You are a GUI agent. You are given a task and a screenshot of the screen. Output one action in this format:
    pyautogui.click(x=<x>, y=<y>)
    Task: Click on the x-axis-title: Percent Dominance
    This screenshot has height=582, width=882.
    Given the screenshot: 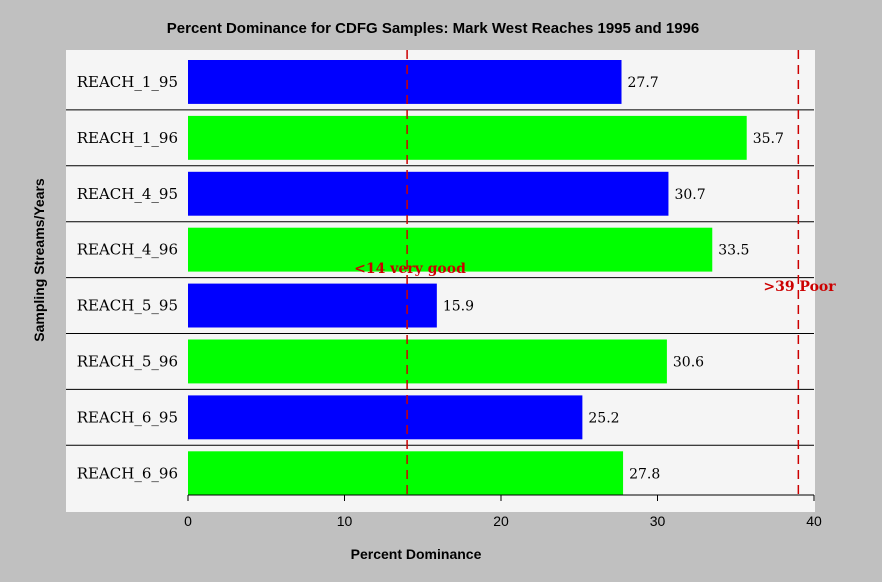 What is the action you would take?
    pyautogui.click(x=416, y=554)
    